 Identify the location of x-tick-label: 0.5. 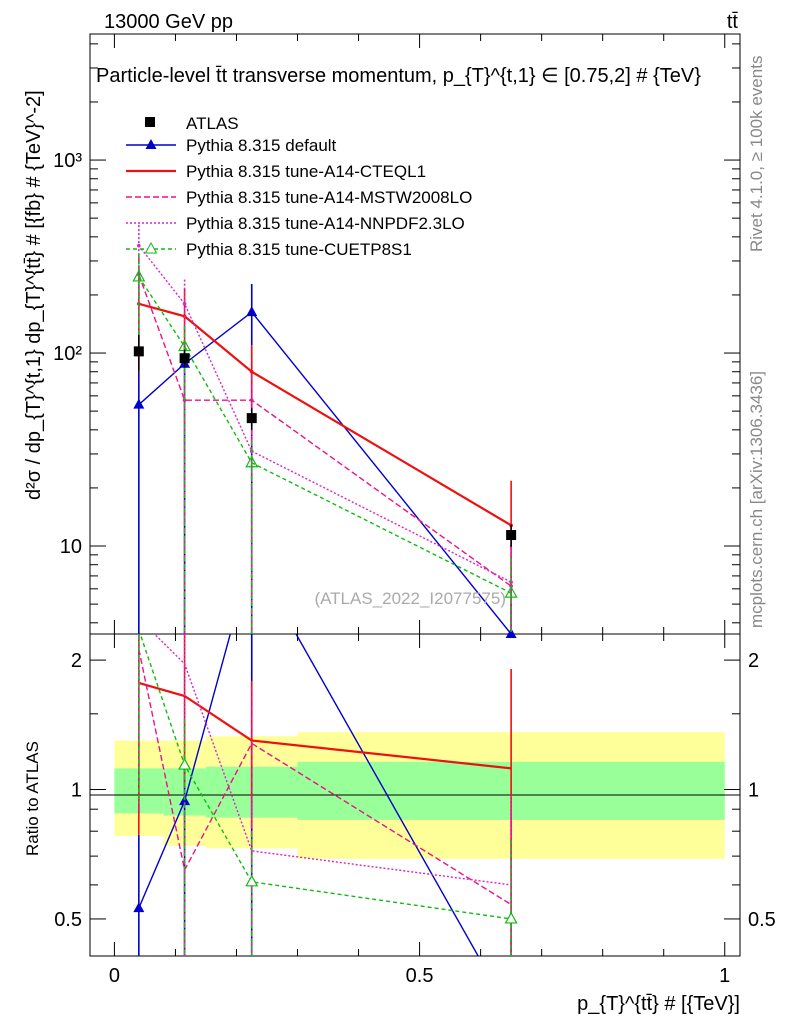
(420, 976).